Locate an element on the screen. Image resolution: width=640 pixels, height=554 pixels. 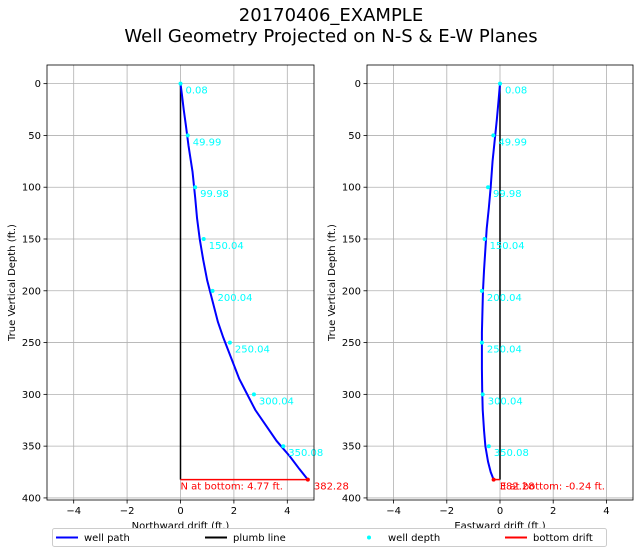
legend-label-well_depth: well depth is located at coordinates (414, 538).